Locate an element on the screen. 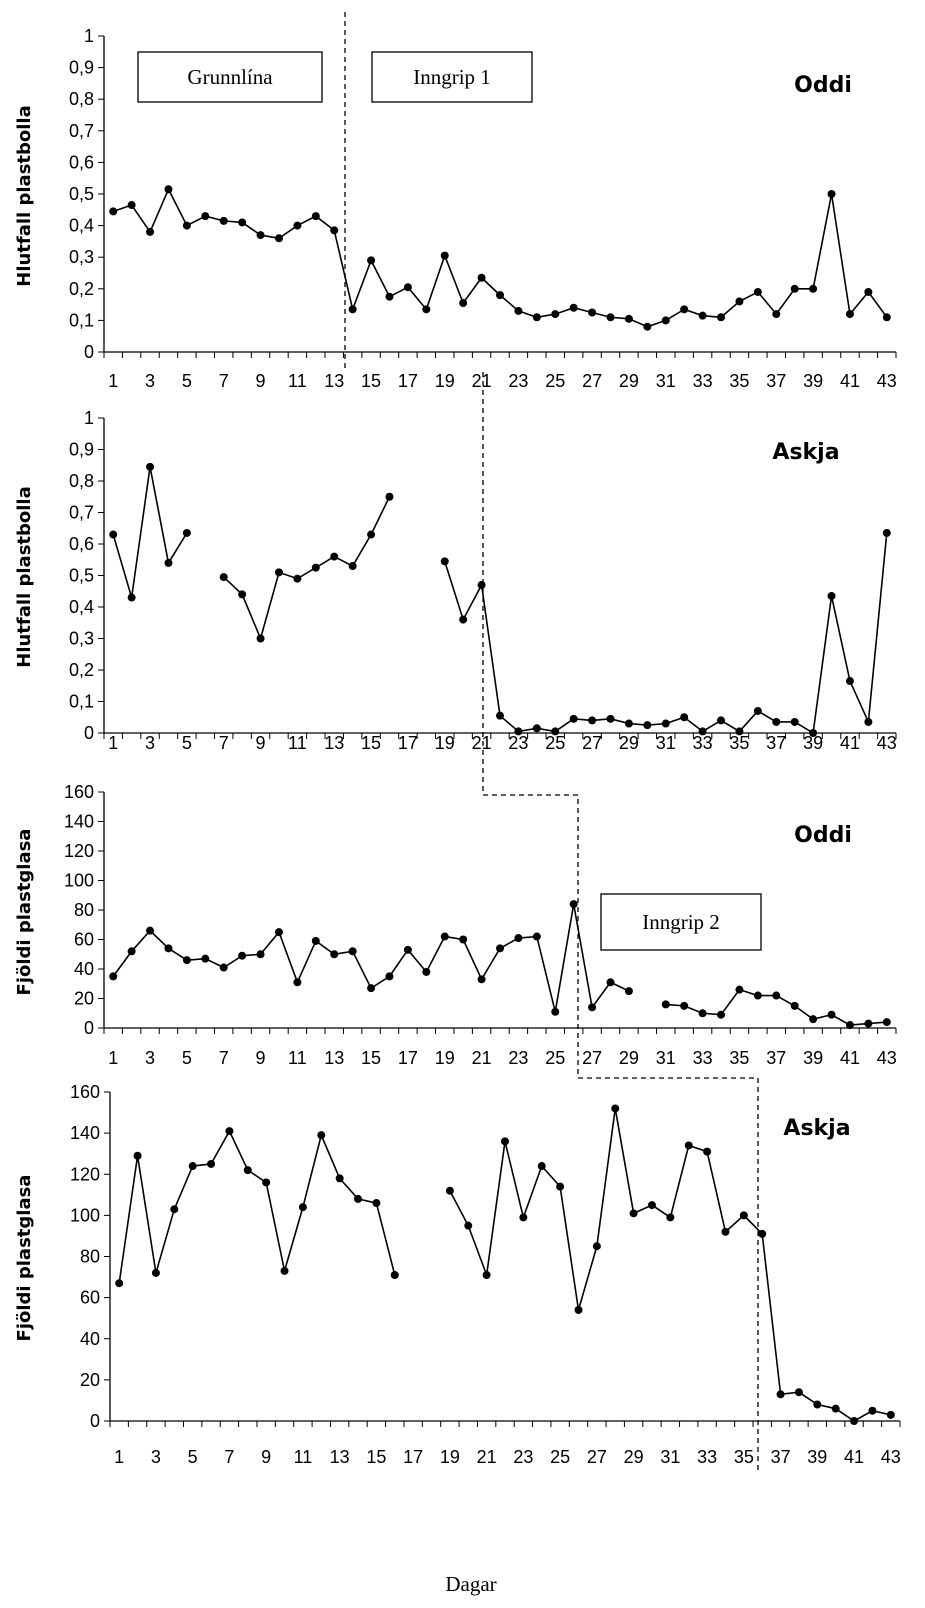  x-tick-label: 9 is located at coordinates (261, 1058).